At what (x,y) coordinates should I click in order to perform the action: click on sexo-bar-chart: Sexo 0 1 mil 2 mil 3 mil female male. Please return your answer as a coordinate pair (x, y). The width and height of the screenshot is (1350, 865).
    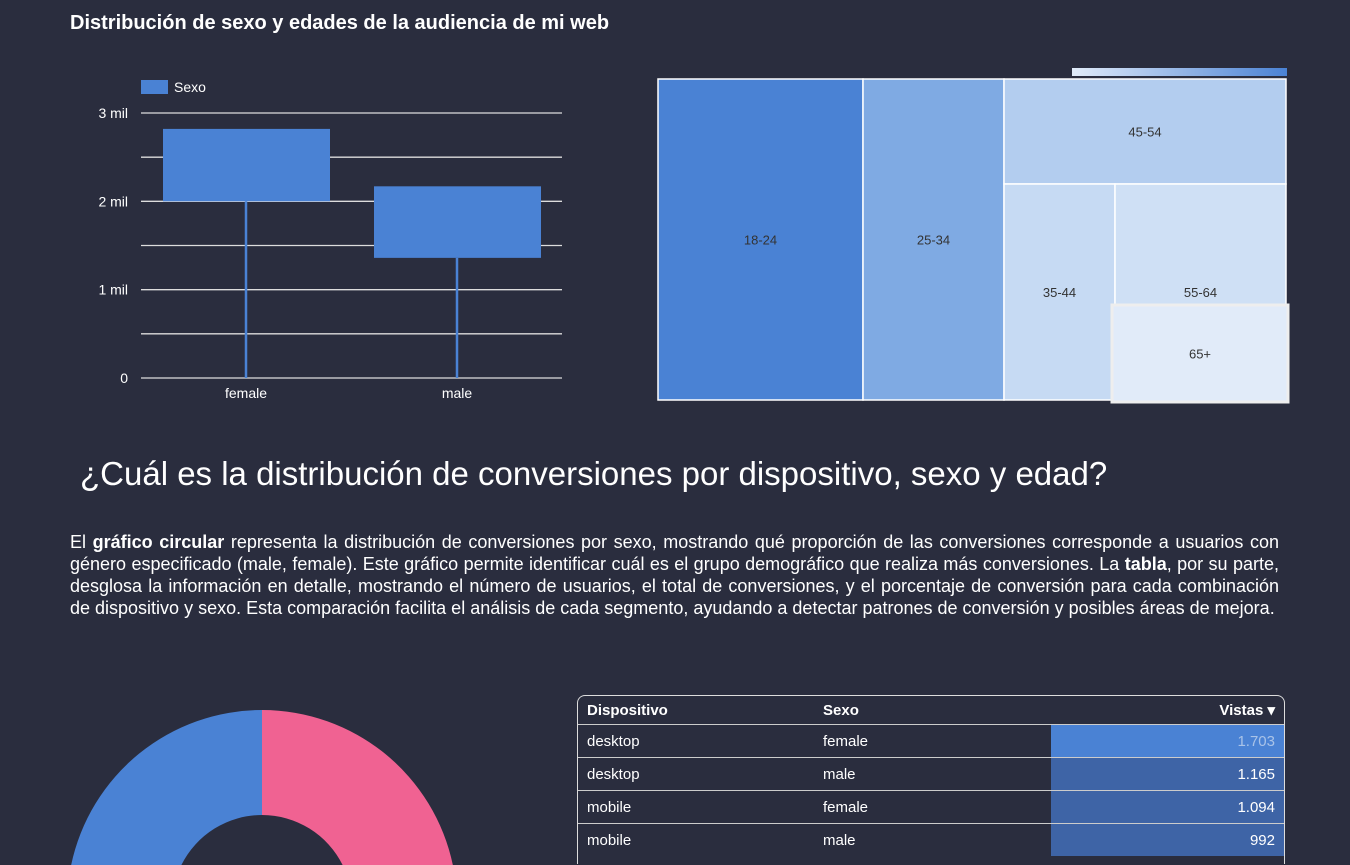
    Looking at the image, I should click on (330, 240).